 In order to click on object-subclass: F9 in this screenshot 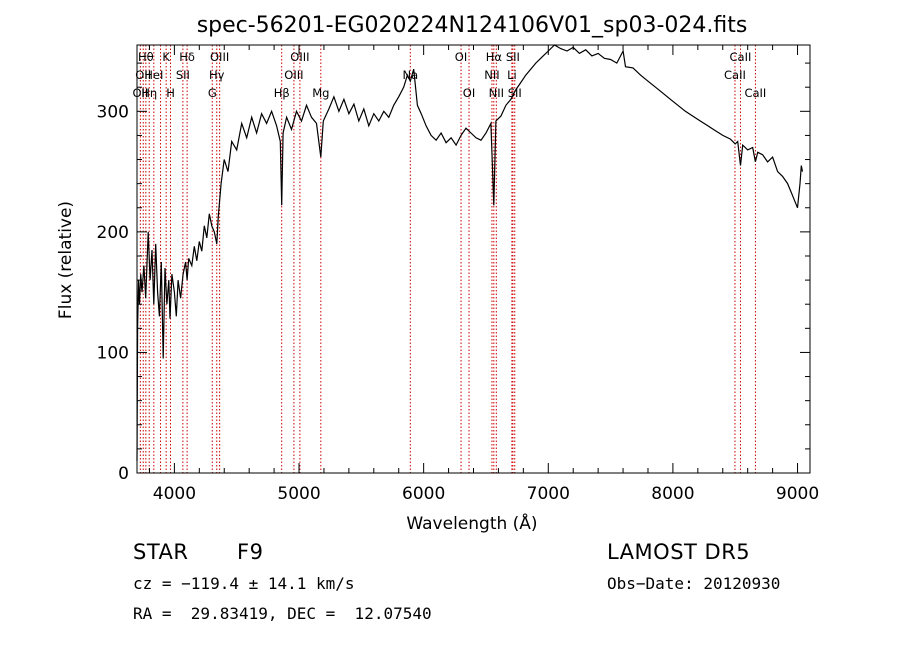, I will do `click(250, 552)`.